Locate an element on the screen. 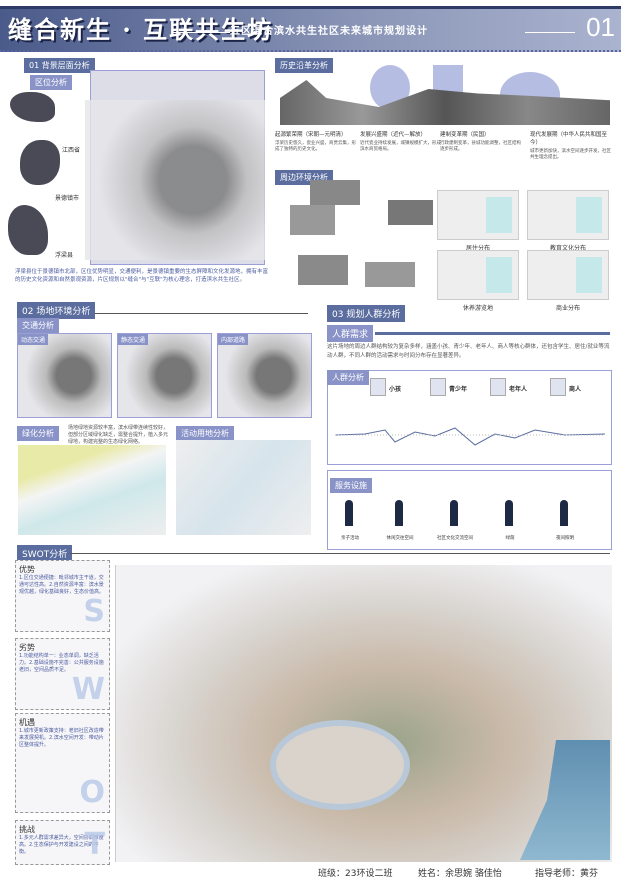 Image resolution: width=621 pixels, height=879 pixels. facility-label: 社区文化交流空间 is located at coordinates (455, 538).